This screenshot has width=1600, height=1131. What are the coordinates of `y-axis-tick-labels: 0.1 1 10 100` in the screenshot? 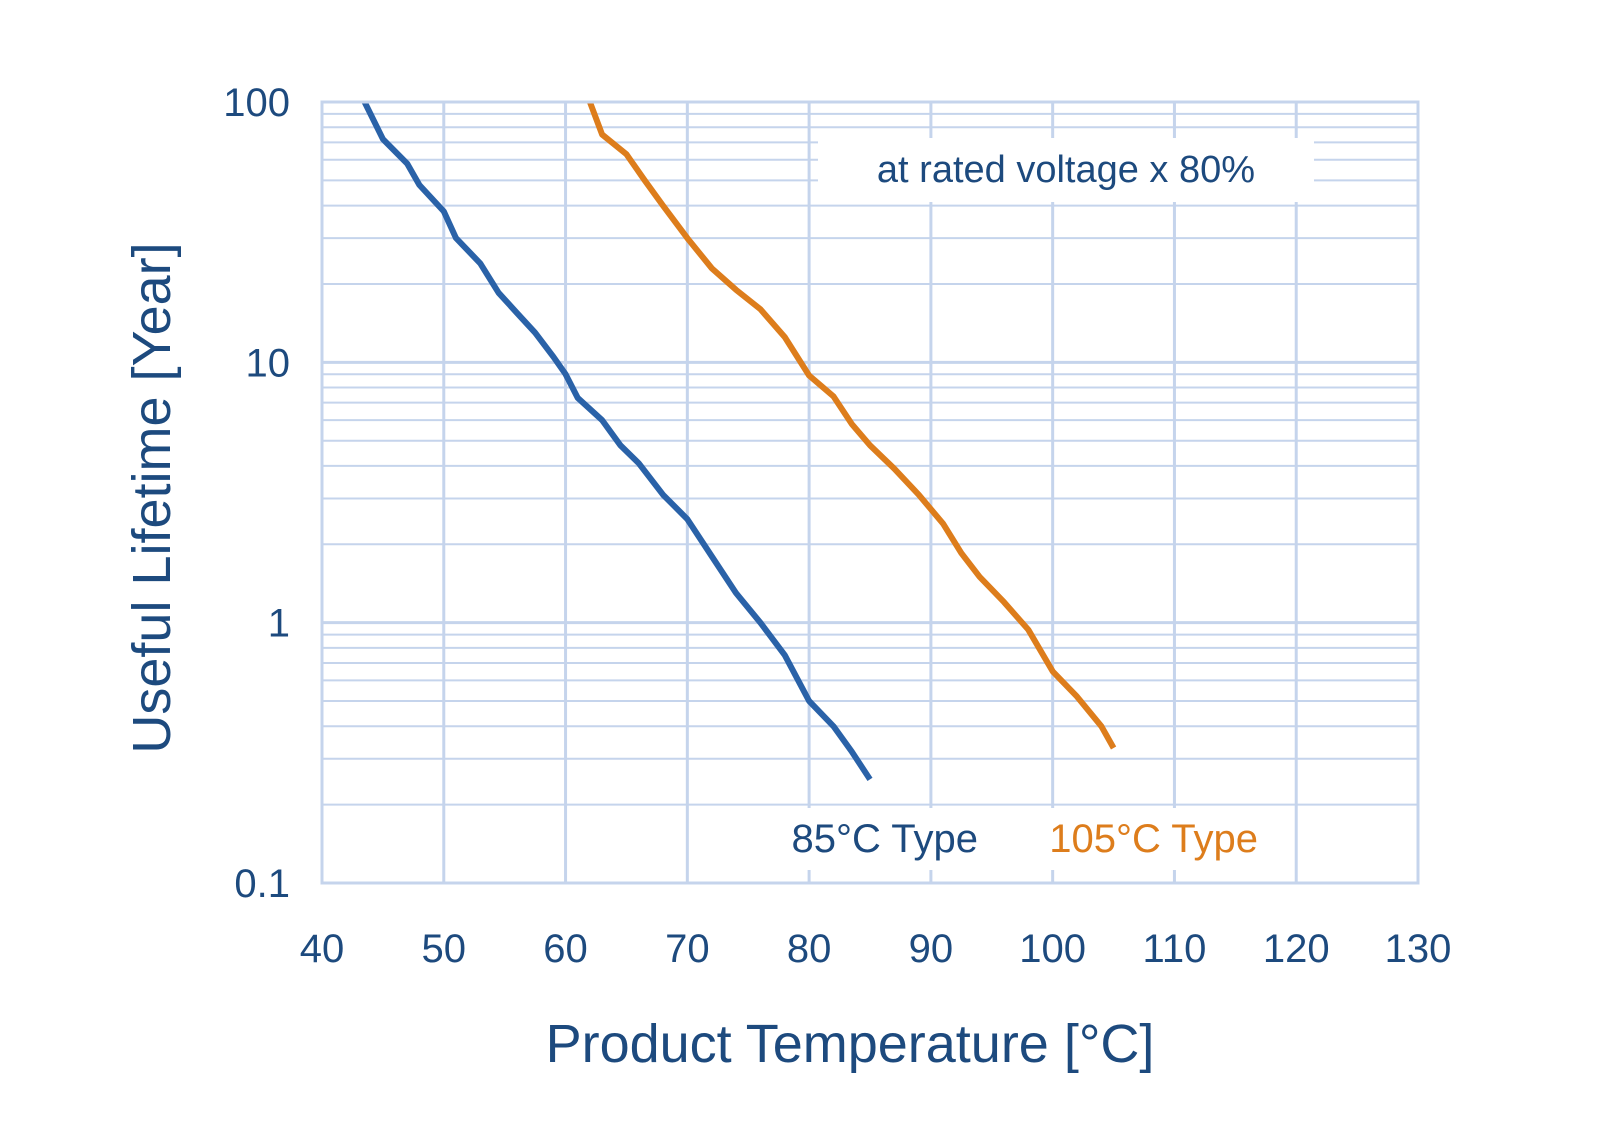 It's located at (256, 493).